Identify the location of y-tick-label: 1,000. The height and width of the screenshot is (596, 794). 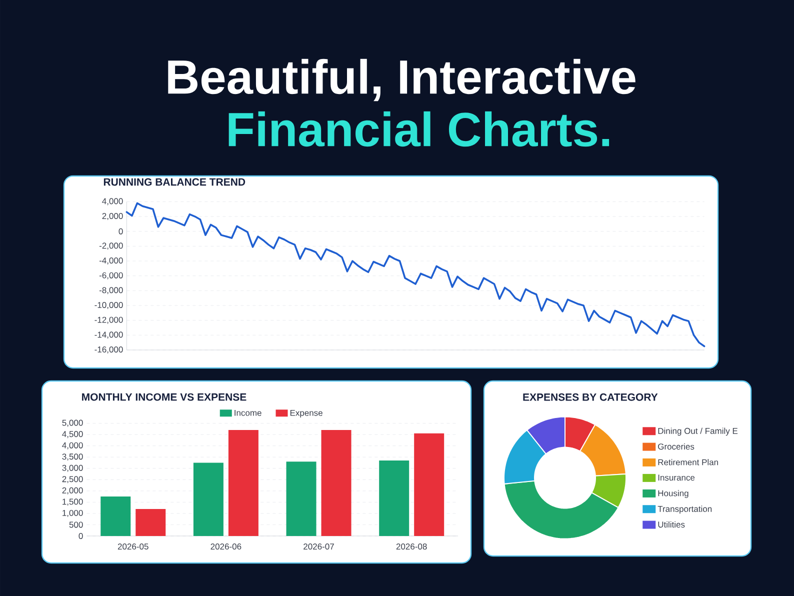
(72, 513).